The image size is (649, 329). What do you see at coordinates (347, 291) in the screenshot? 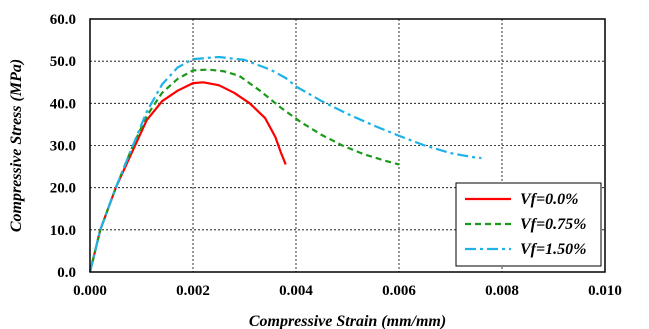
I see `x-tick-labels: 0.000 0.002 0.004 0.006 0.008 0.010` at bounding box center [347, 291].